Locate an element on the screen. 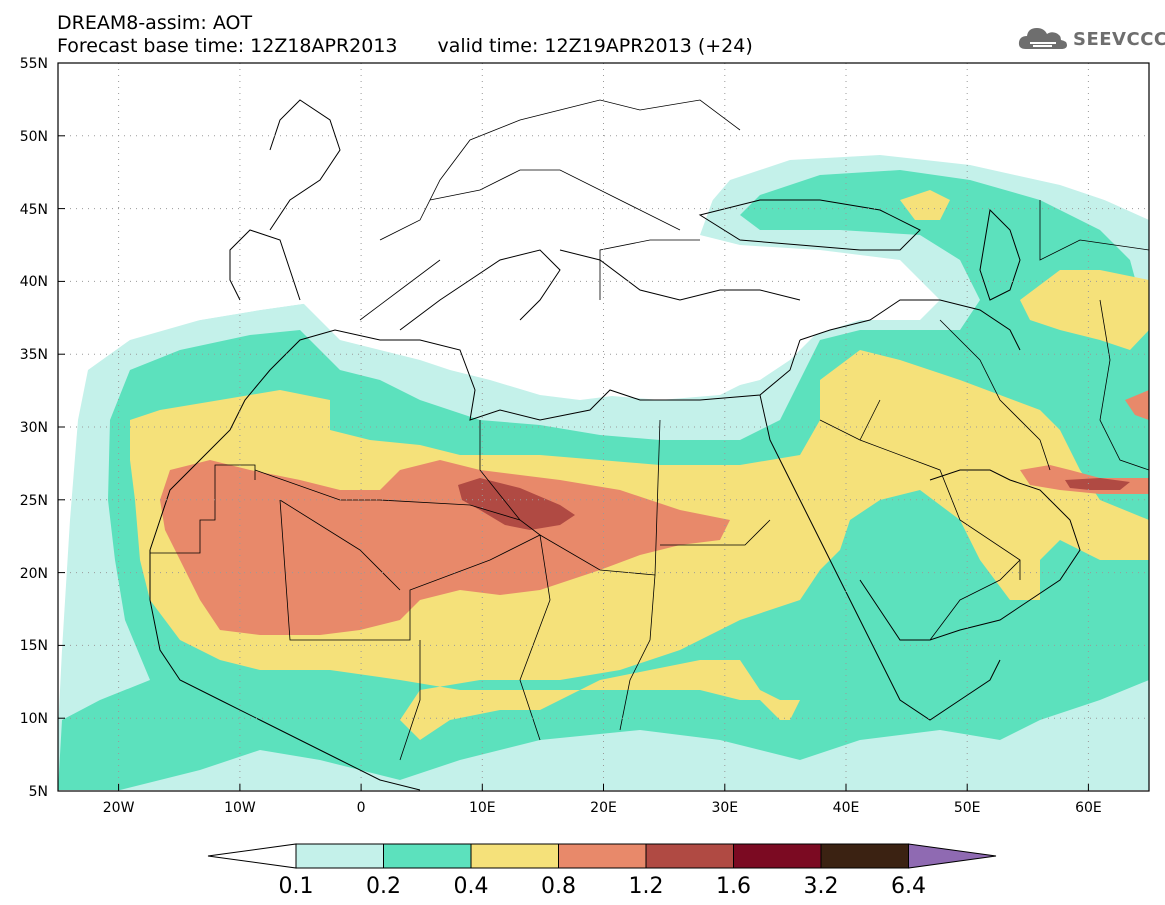 This screenshot has height=905, width=1165. lon-tick-label: 30E is located at coordinates (724, 808).